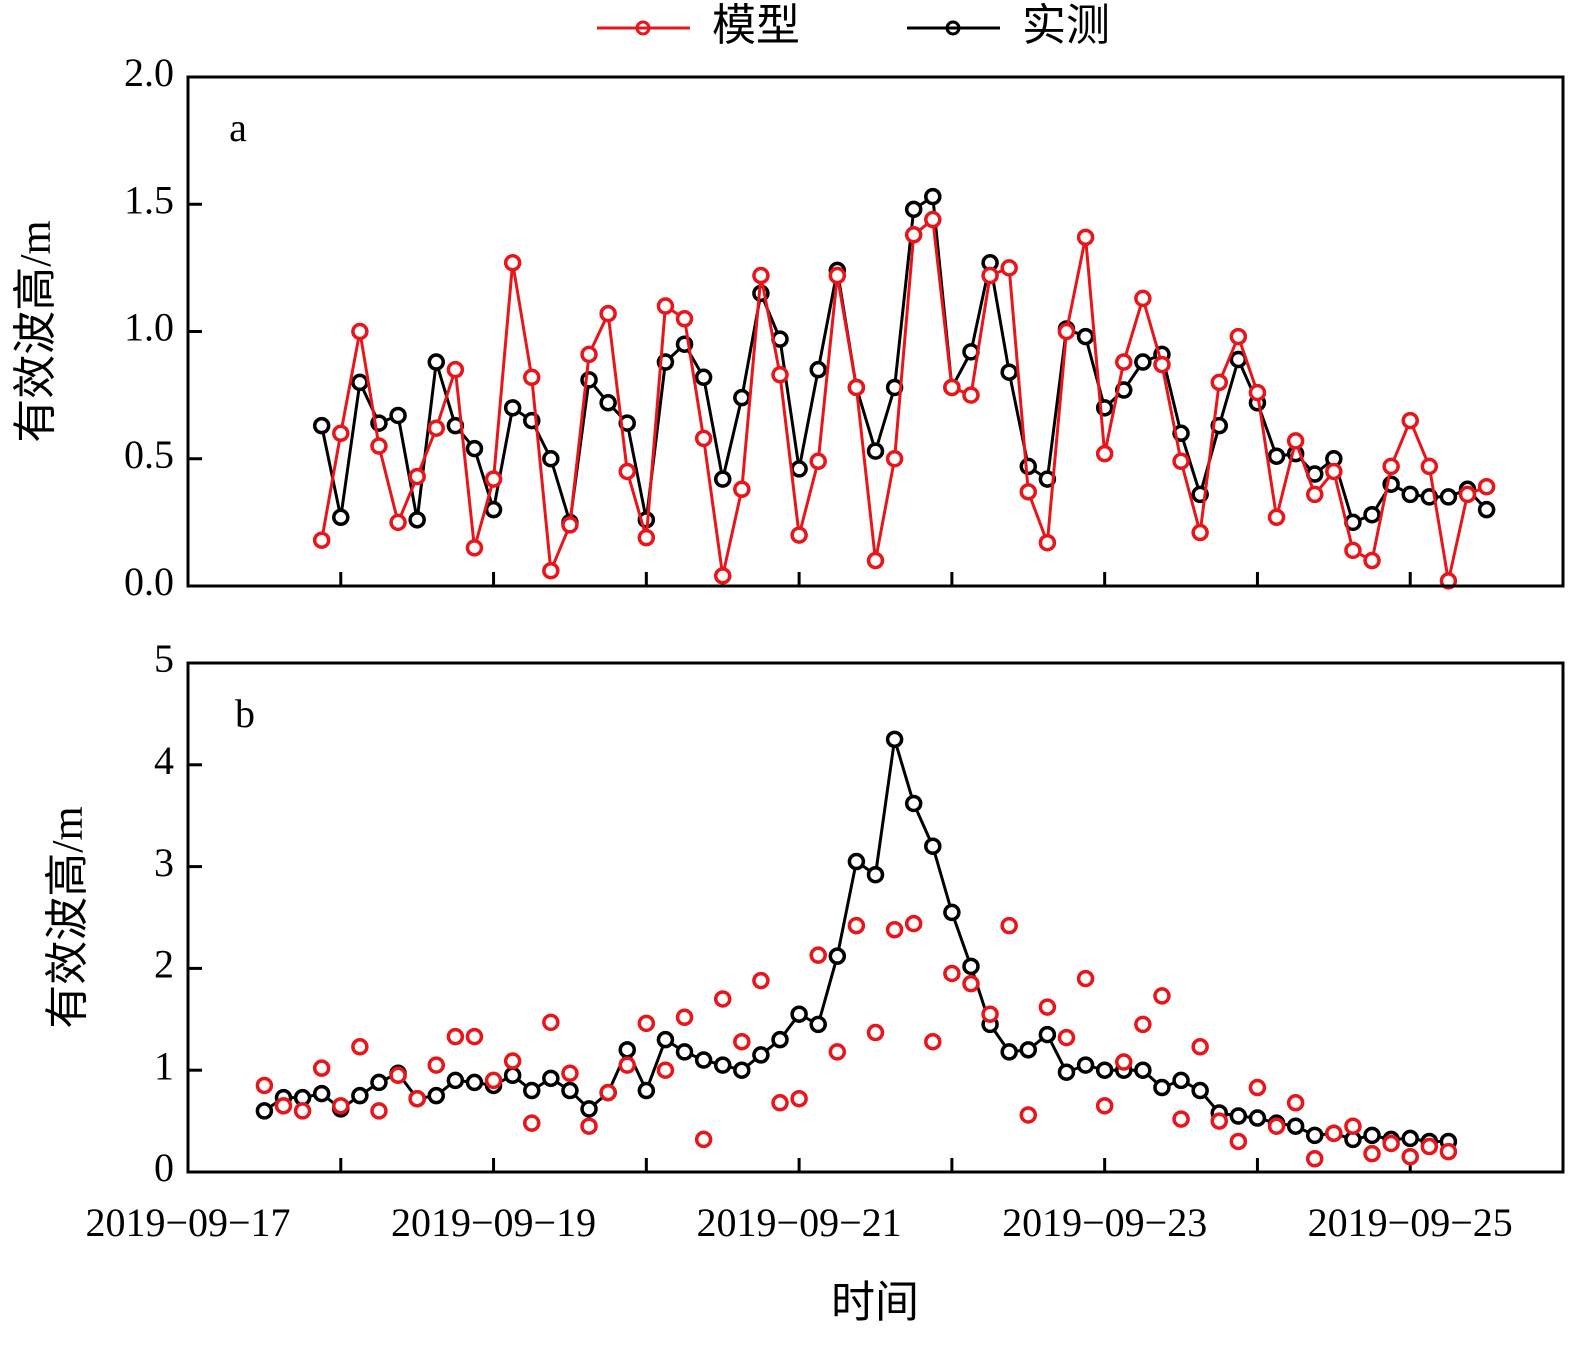 This screenshot has width=1575, height=1349. I want to click on x-axis-label: 时间, so click(875, 1302).